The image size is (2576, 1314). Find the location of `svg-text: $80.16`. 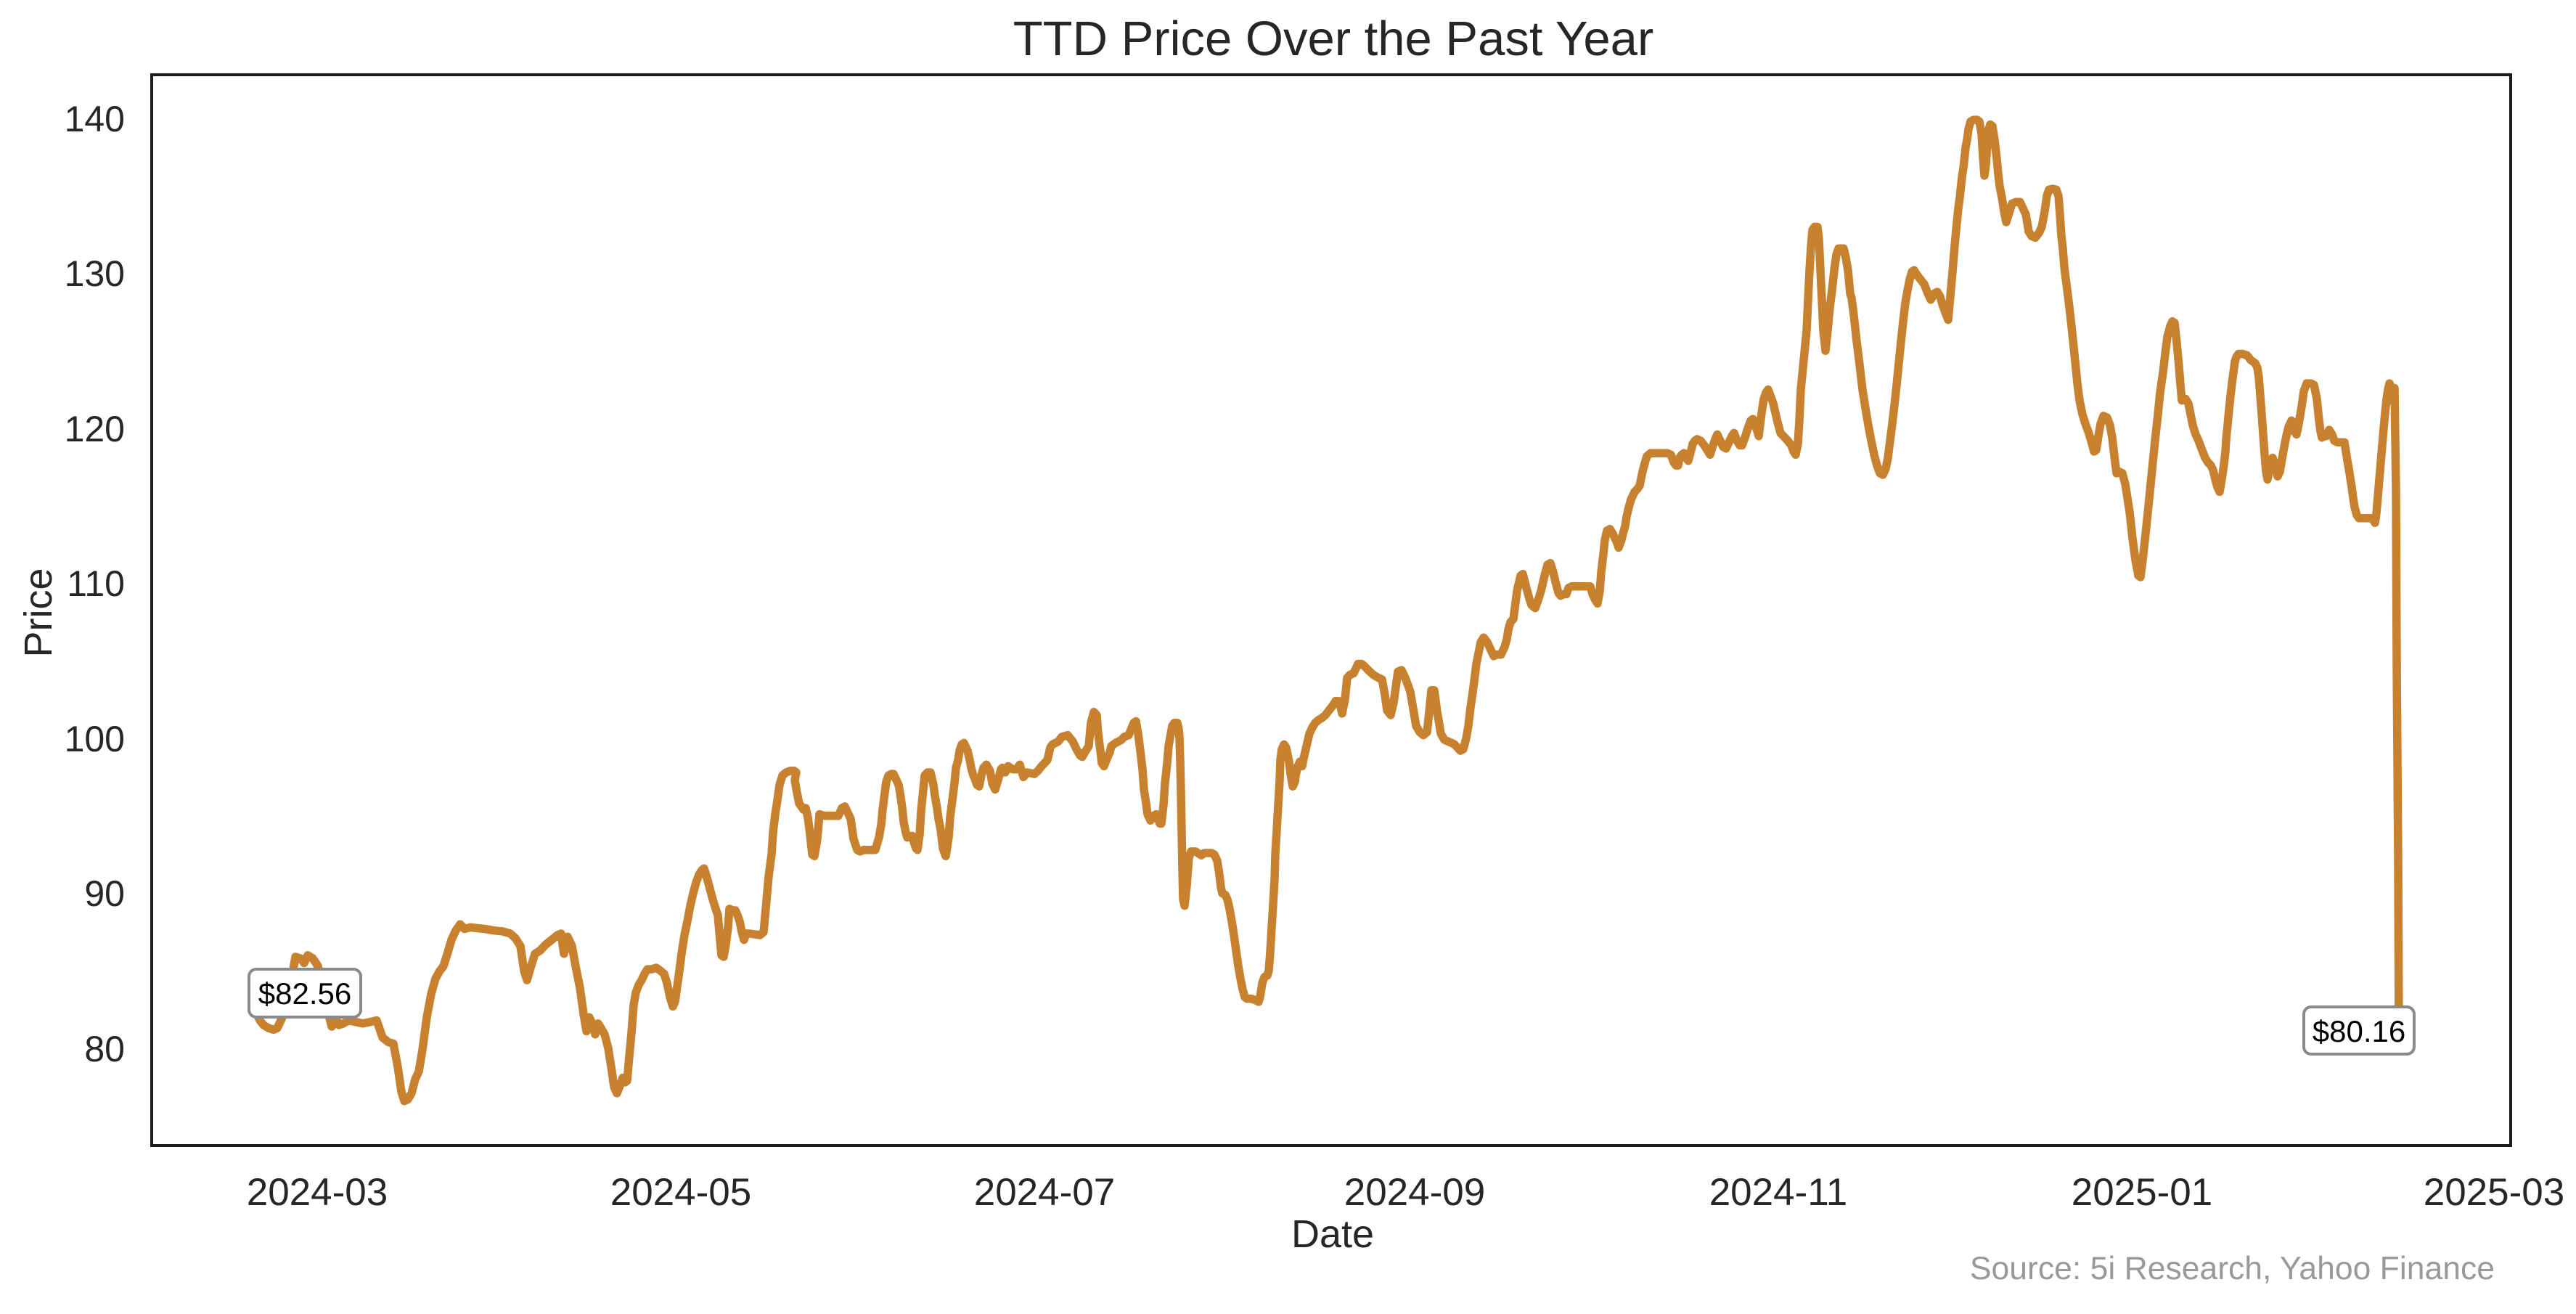

svg-text: $80.16 is located at coordinates (2359, 1031).